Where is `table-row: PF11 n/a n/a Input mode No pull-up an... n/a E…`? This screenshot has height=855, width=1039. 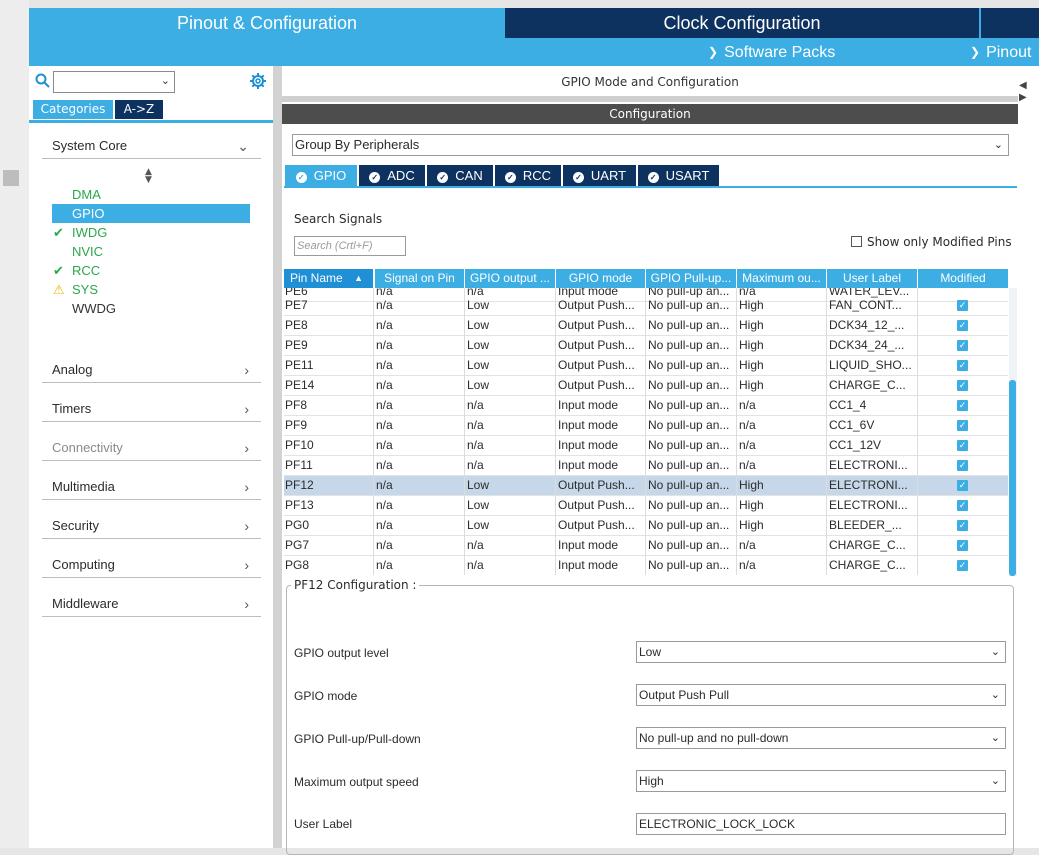 table-row: PF11 n/a n/a Input mode No pull-up an... n/a E… is located at coordinates (646, 466).